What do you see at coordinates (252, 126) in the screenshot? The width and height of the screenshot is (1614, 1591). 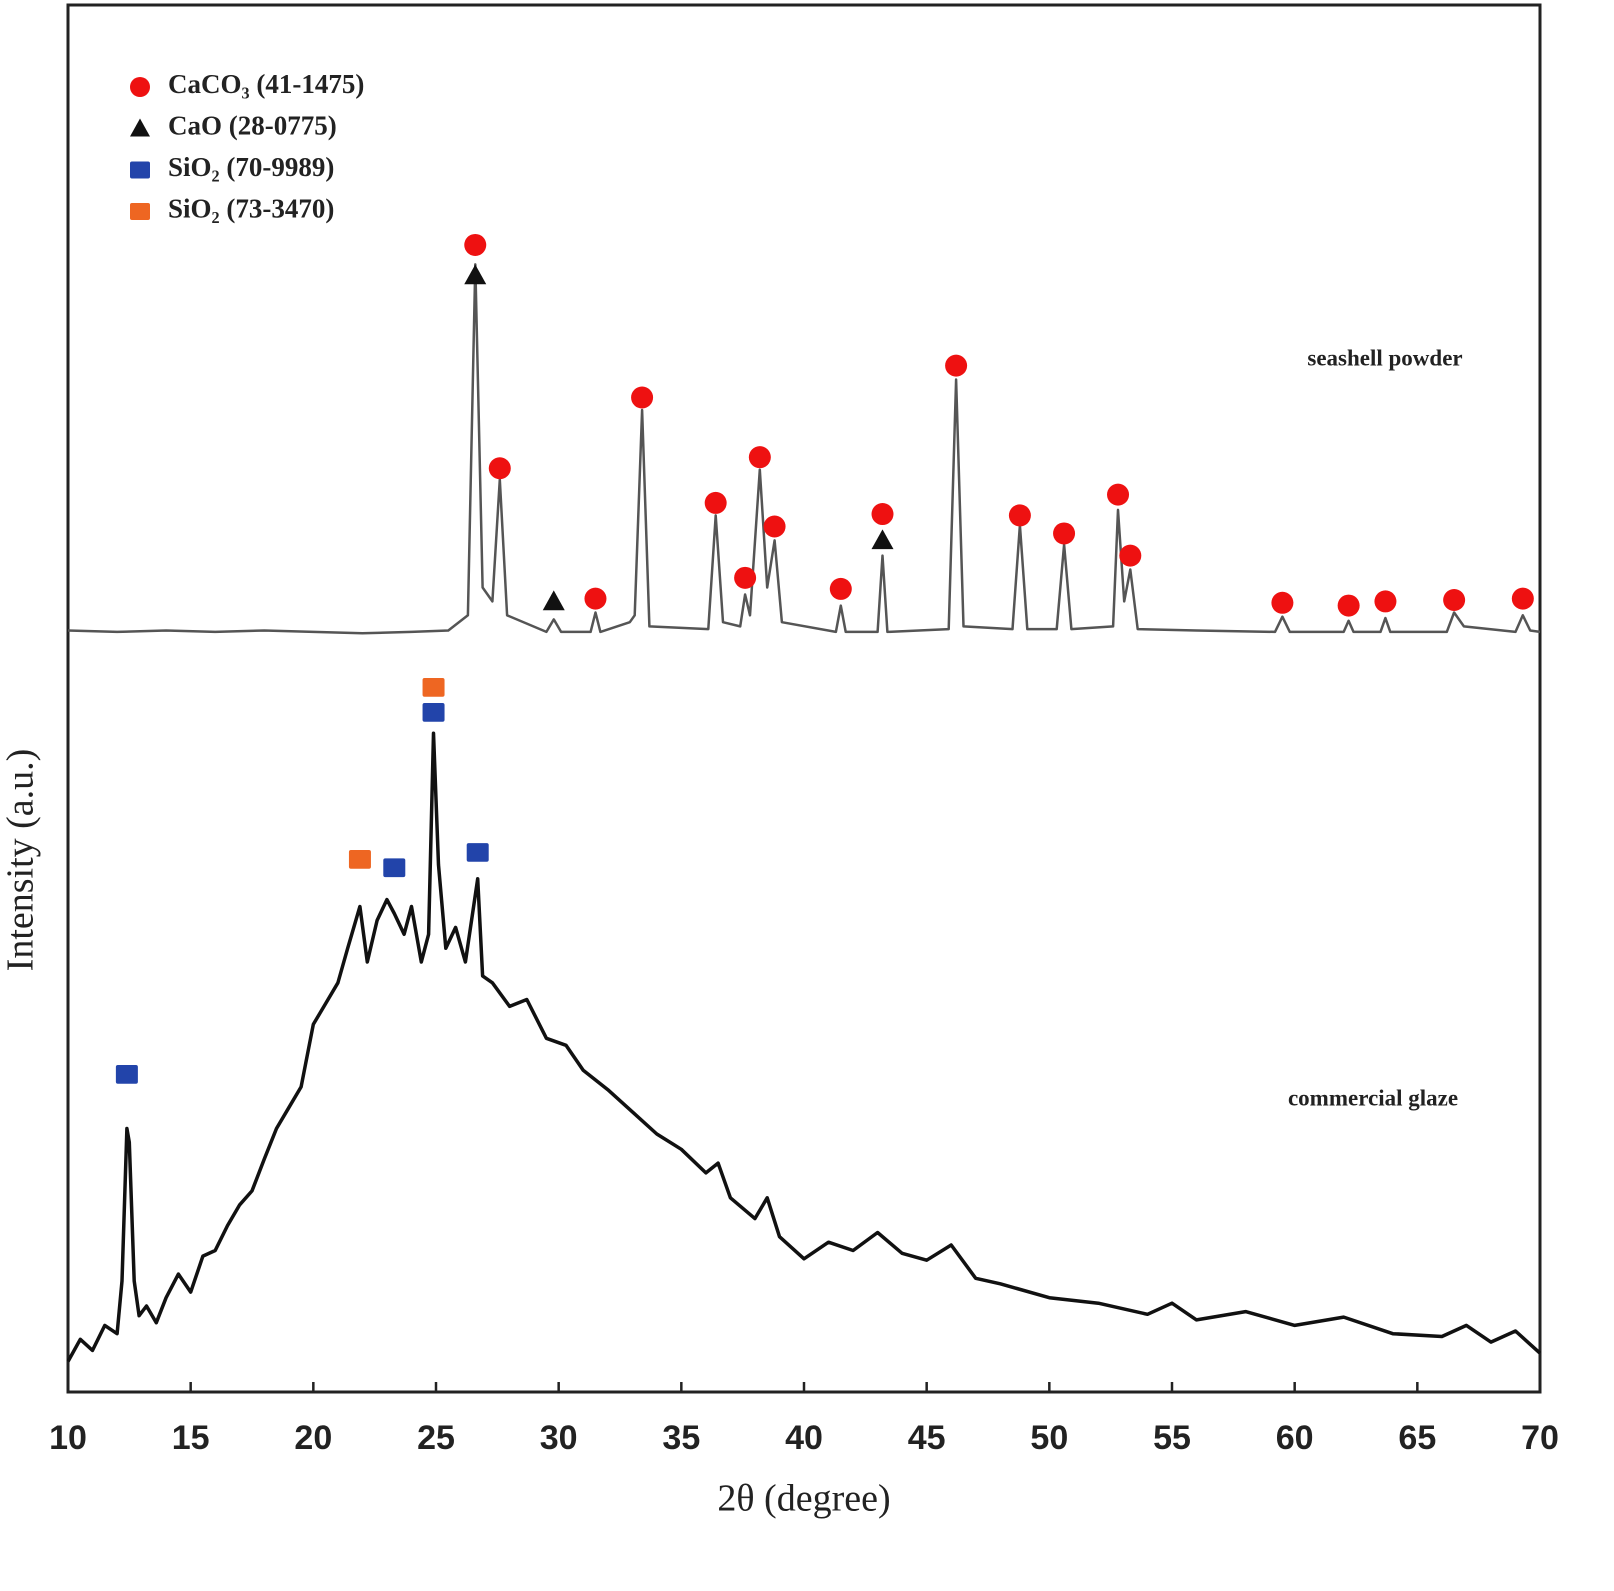 I see `legend-label: CaO (28-0775)` at bounding box center [252, 126].